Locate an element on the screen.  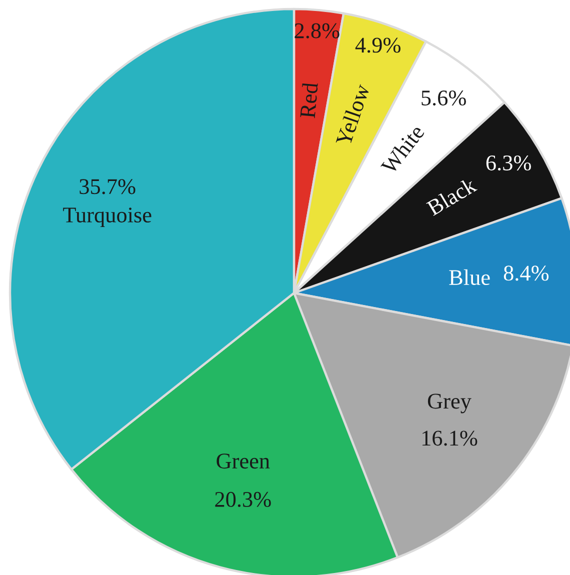
slice-label: Blue is located at coordinates (469, 277).